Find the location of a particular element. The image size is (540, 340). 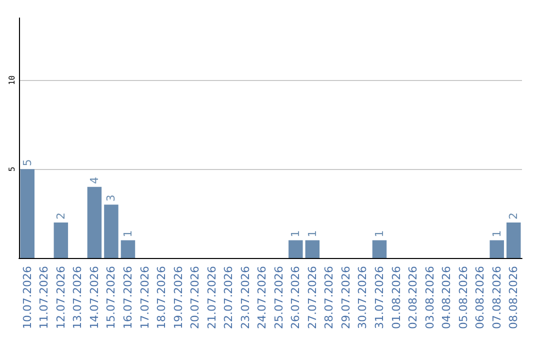

x-tick-label: 15.07.2026 is located at coordinates (111, 298).